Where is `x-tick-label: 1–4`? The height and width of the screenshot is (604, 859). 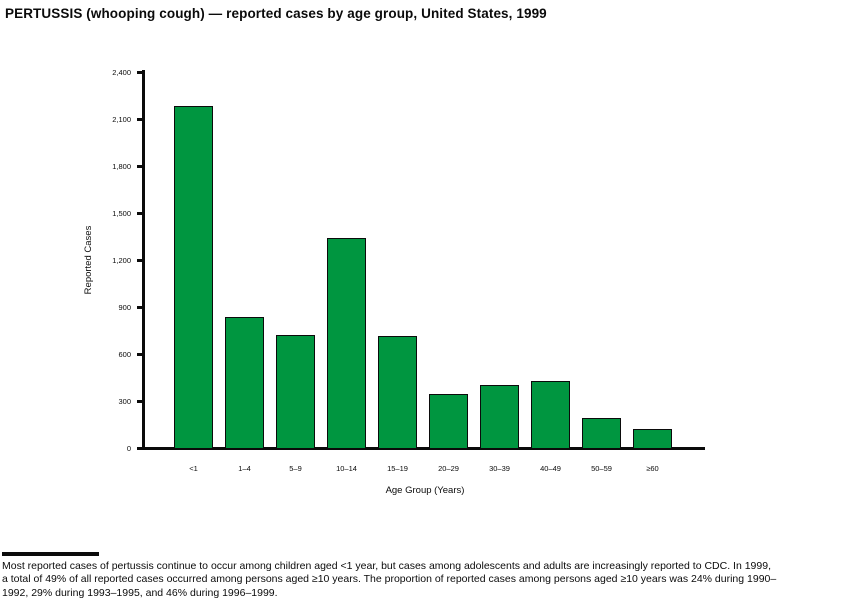
x-tick-label: 1–4 is located at coordinates (244, 468).